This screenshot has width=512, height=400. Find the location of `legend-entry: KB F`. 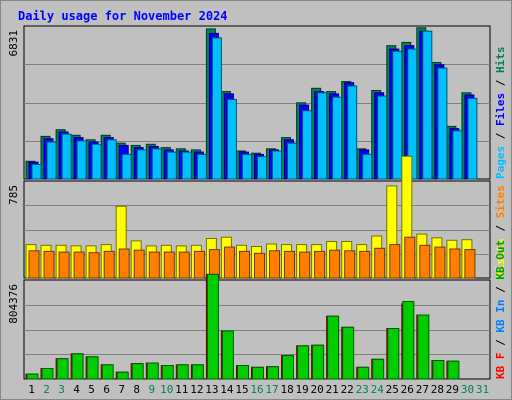

legend-entry: KB F is located at coordinates (500, 366).